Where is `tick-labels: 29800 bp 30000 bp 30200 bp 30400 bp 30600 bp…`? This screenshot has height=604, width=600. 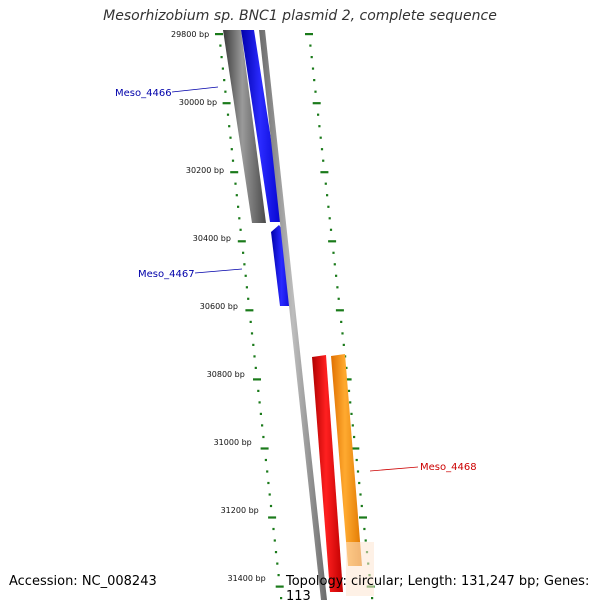
tick-labels: 29800 bp 30000 bp 30200 bp 30400 bp 30600 bp… is located at coordinates (218, 306).